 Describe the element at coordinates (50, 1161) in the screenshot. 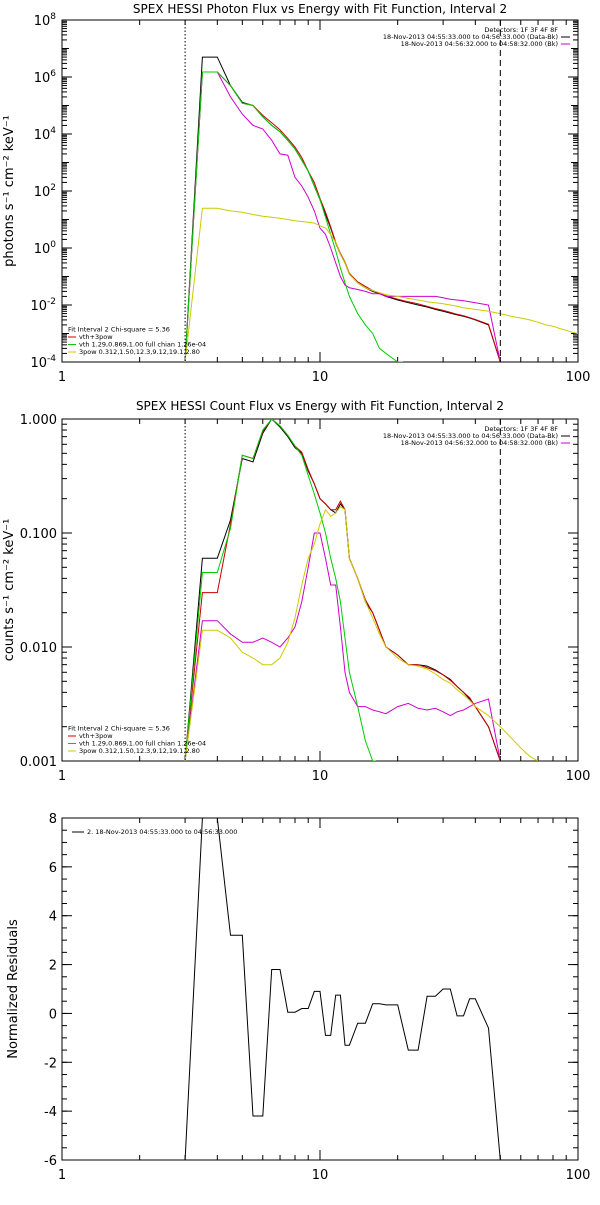

I see `chart3-y-tick-label: -6` at that location.